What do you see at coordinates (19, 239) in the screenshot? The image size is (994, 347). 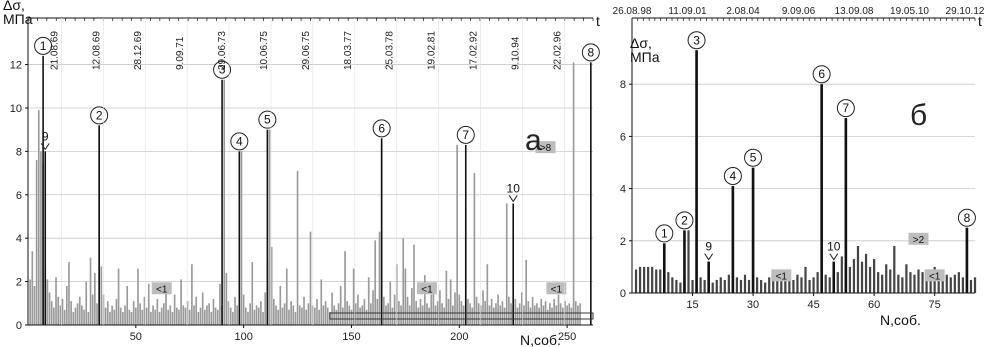 I see `y-tick-label: 4` at bounding box center [19, 239].